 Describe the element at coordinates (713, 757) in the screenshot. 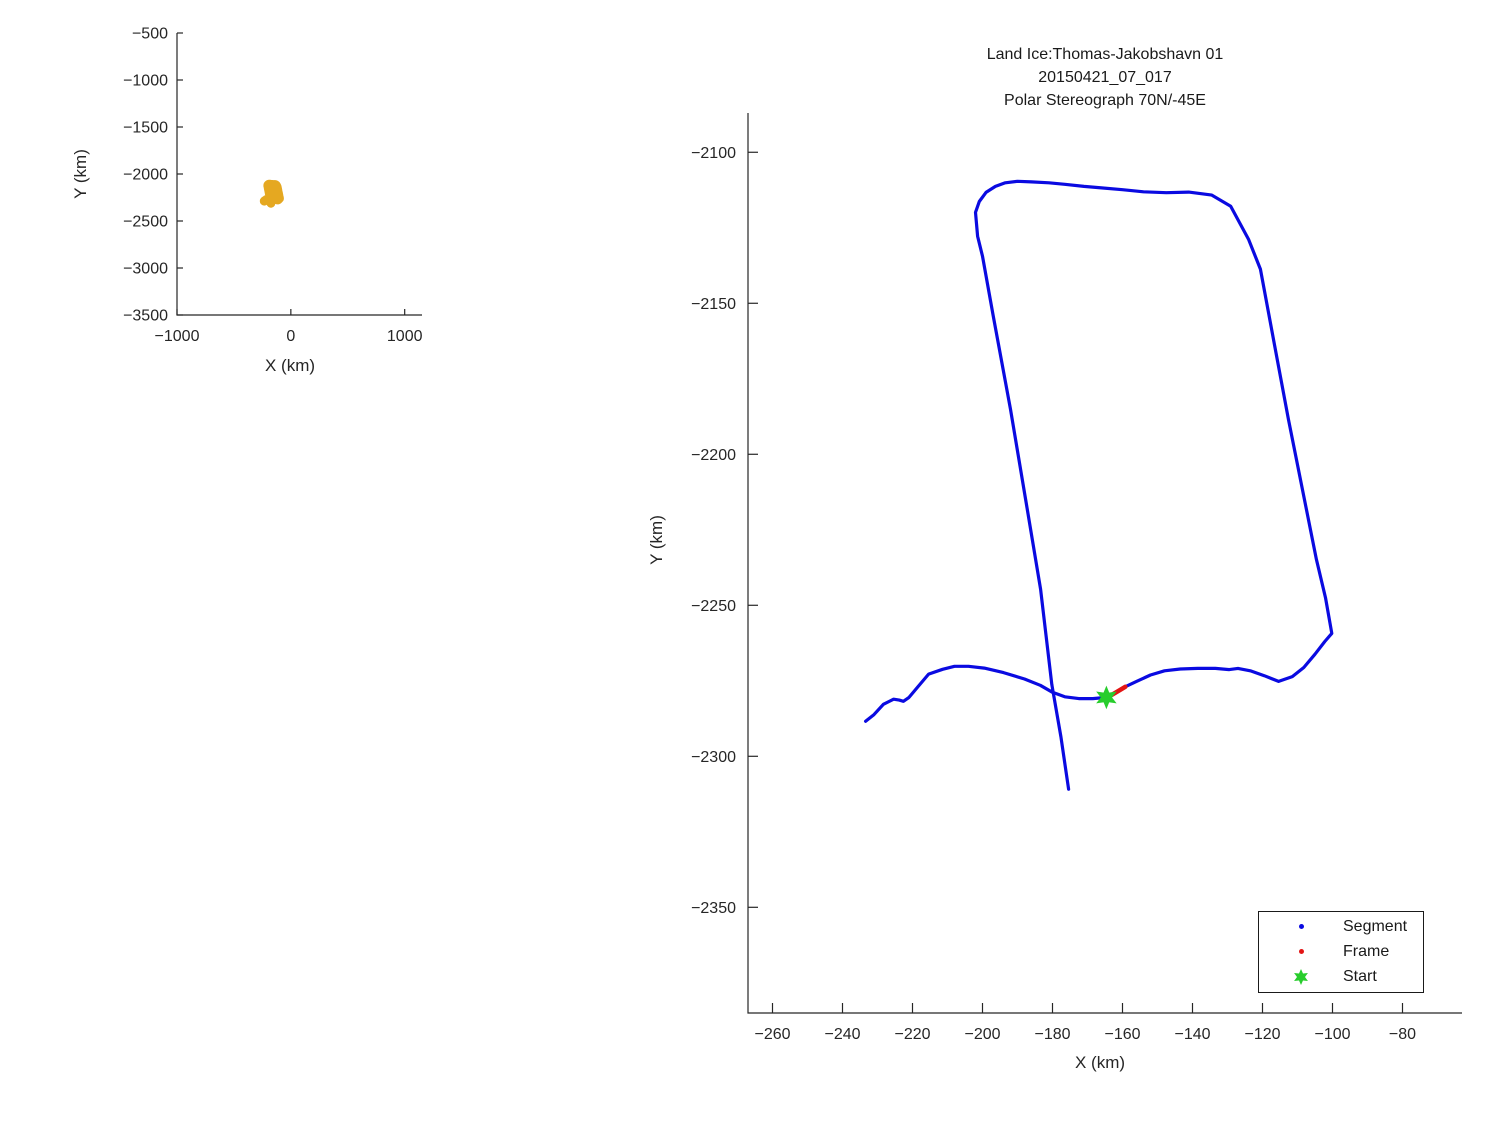

I see `main-y-tick-label: −2300` at that location.